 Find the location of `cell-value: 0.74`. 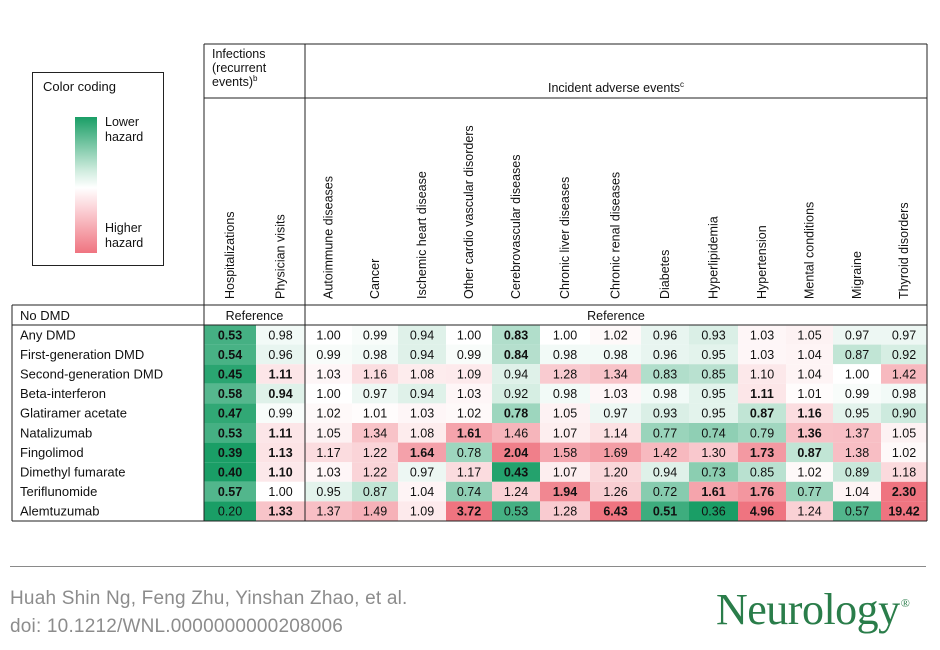

cell-value: 0.74 is located at coordinates (713, 433).